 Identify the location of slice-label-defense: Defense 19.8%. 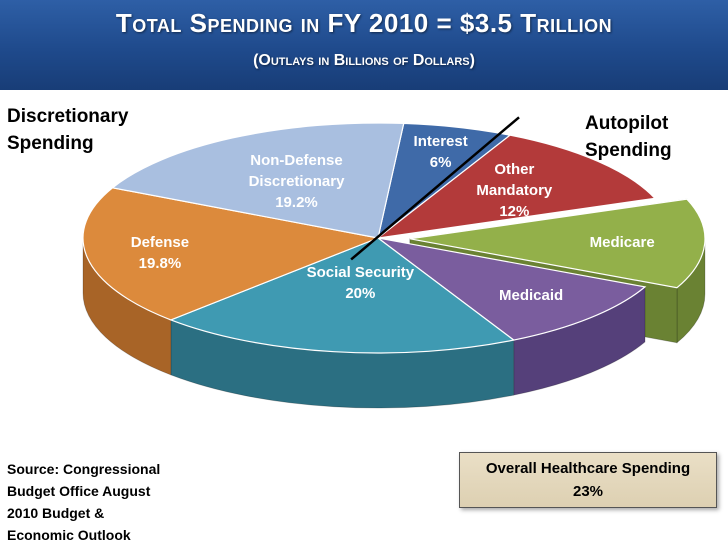
(160, 253).